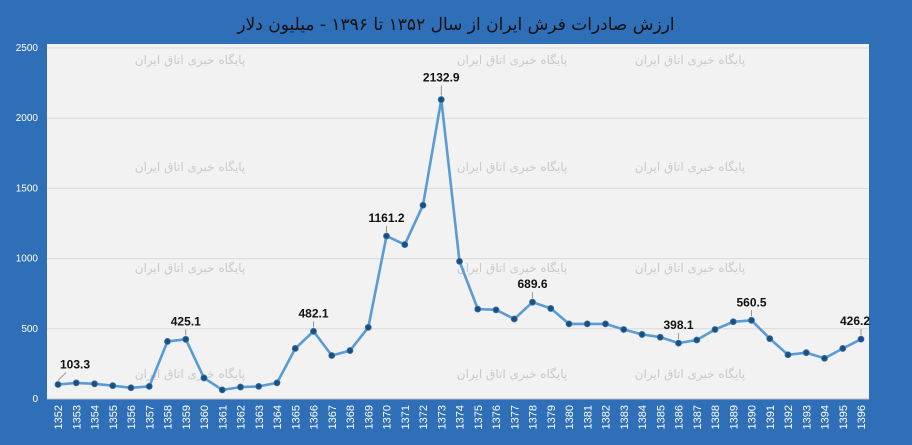 The image size is (912, 445). What do you see at coordinates (678, 325) in the screenshot?
I see `data-label: 398.1` at bounding box center [678, 325].